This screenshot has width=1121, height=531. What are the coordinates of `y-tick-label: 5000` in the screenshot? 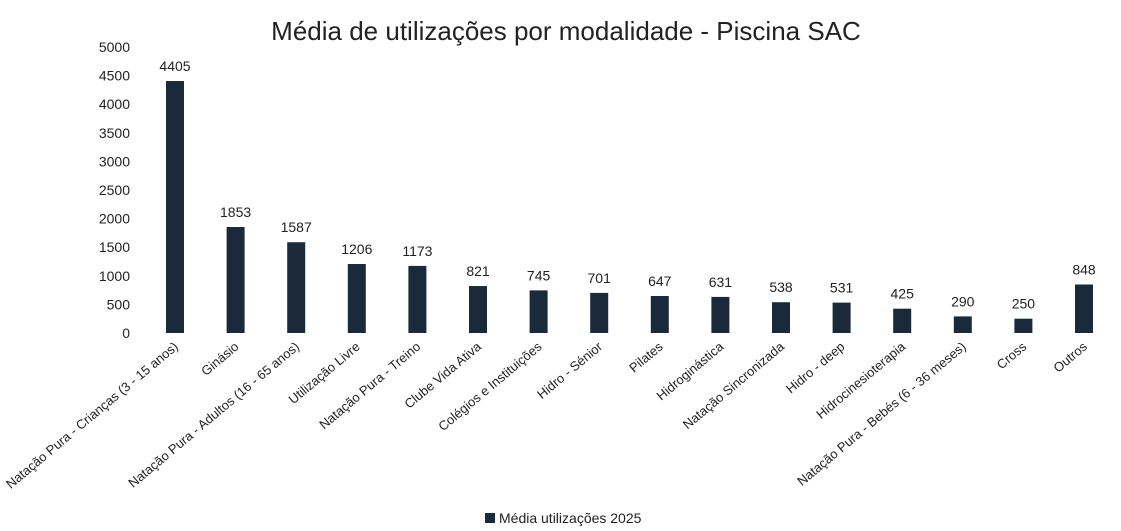 It's located at (114, 47).